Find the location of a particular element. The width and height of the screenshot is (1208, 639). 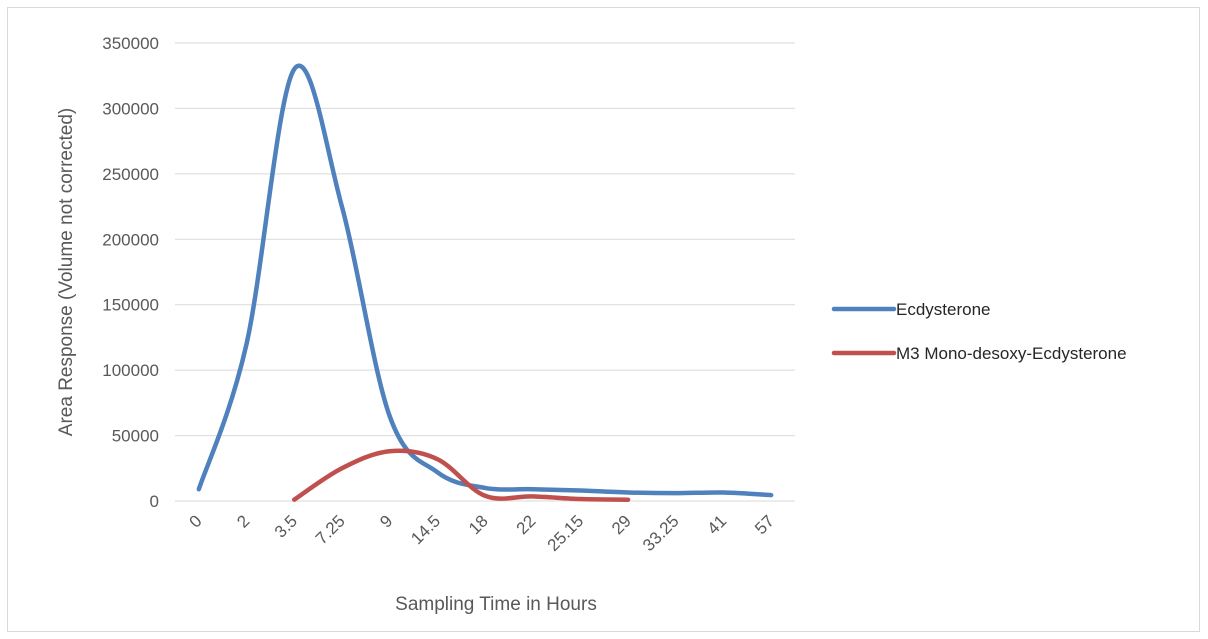

x-tick-label: 9 is located at coordinates (386, 521).